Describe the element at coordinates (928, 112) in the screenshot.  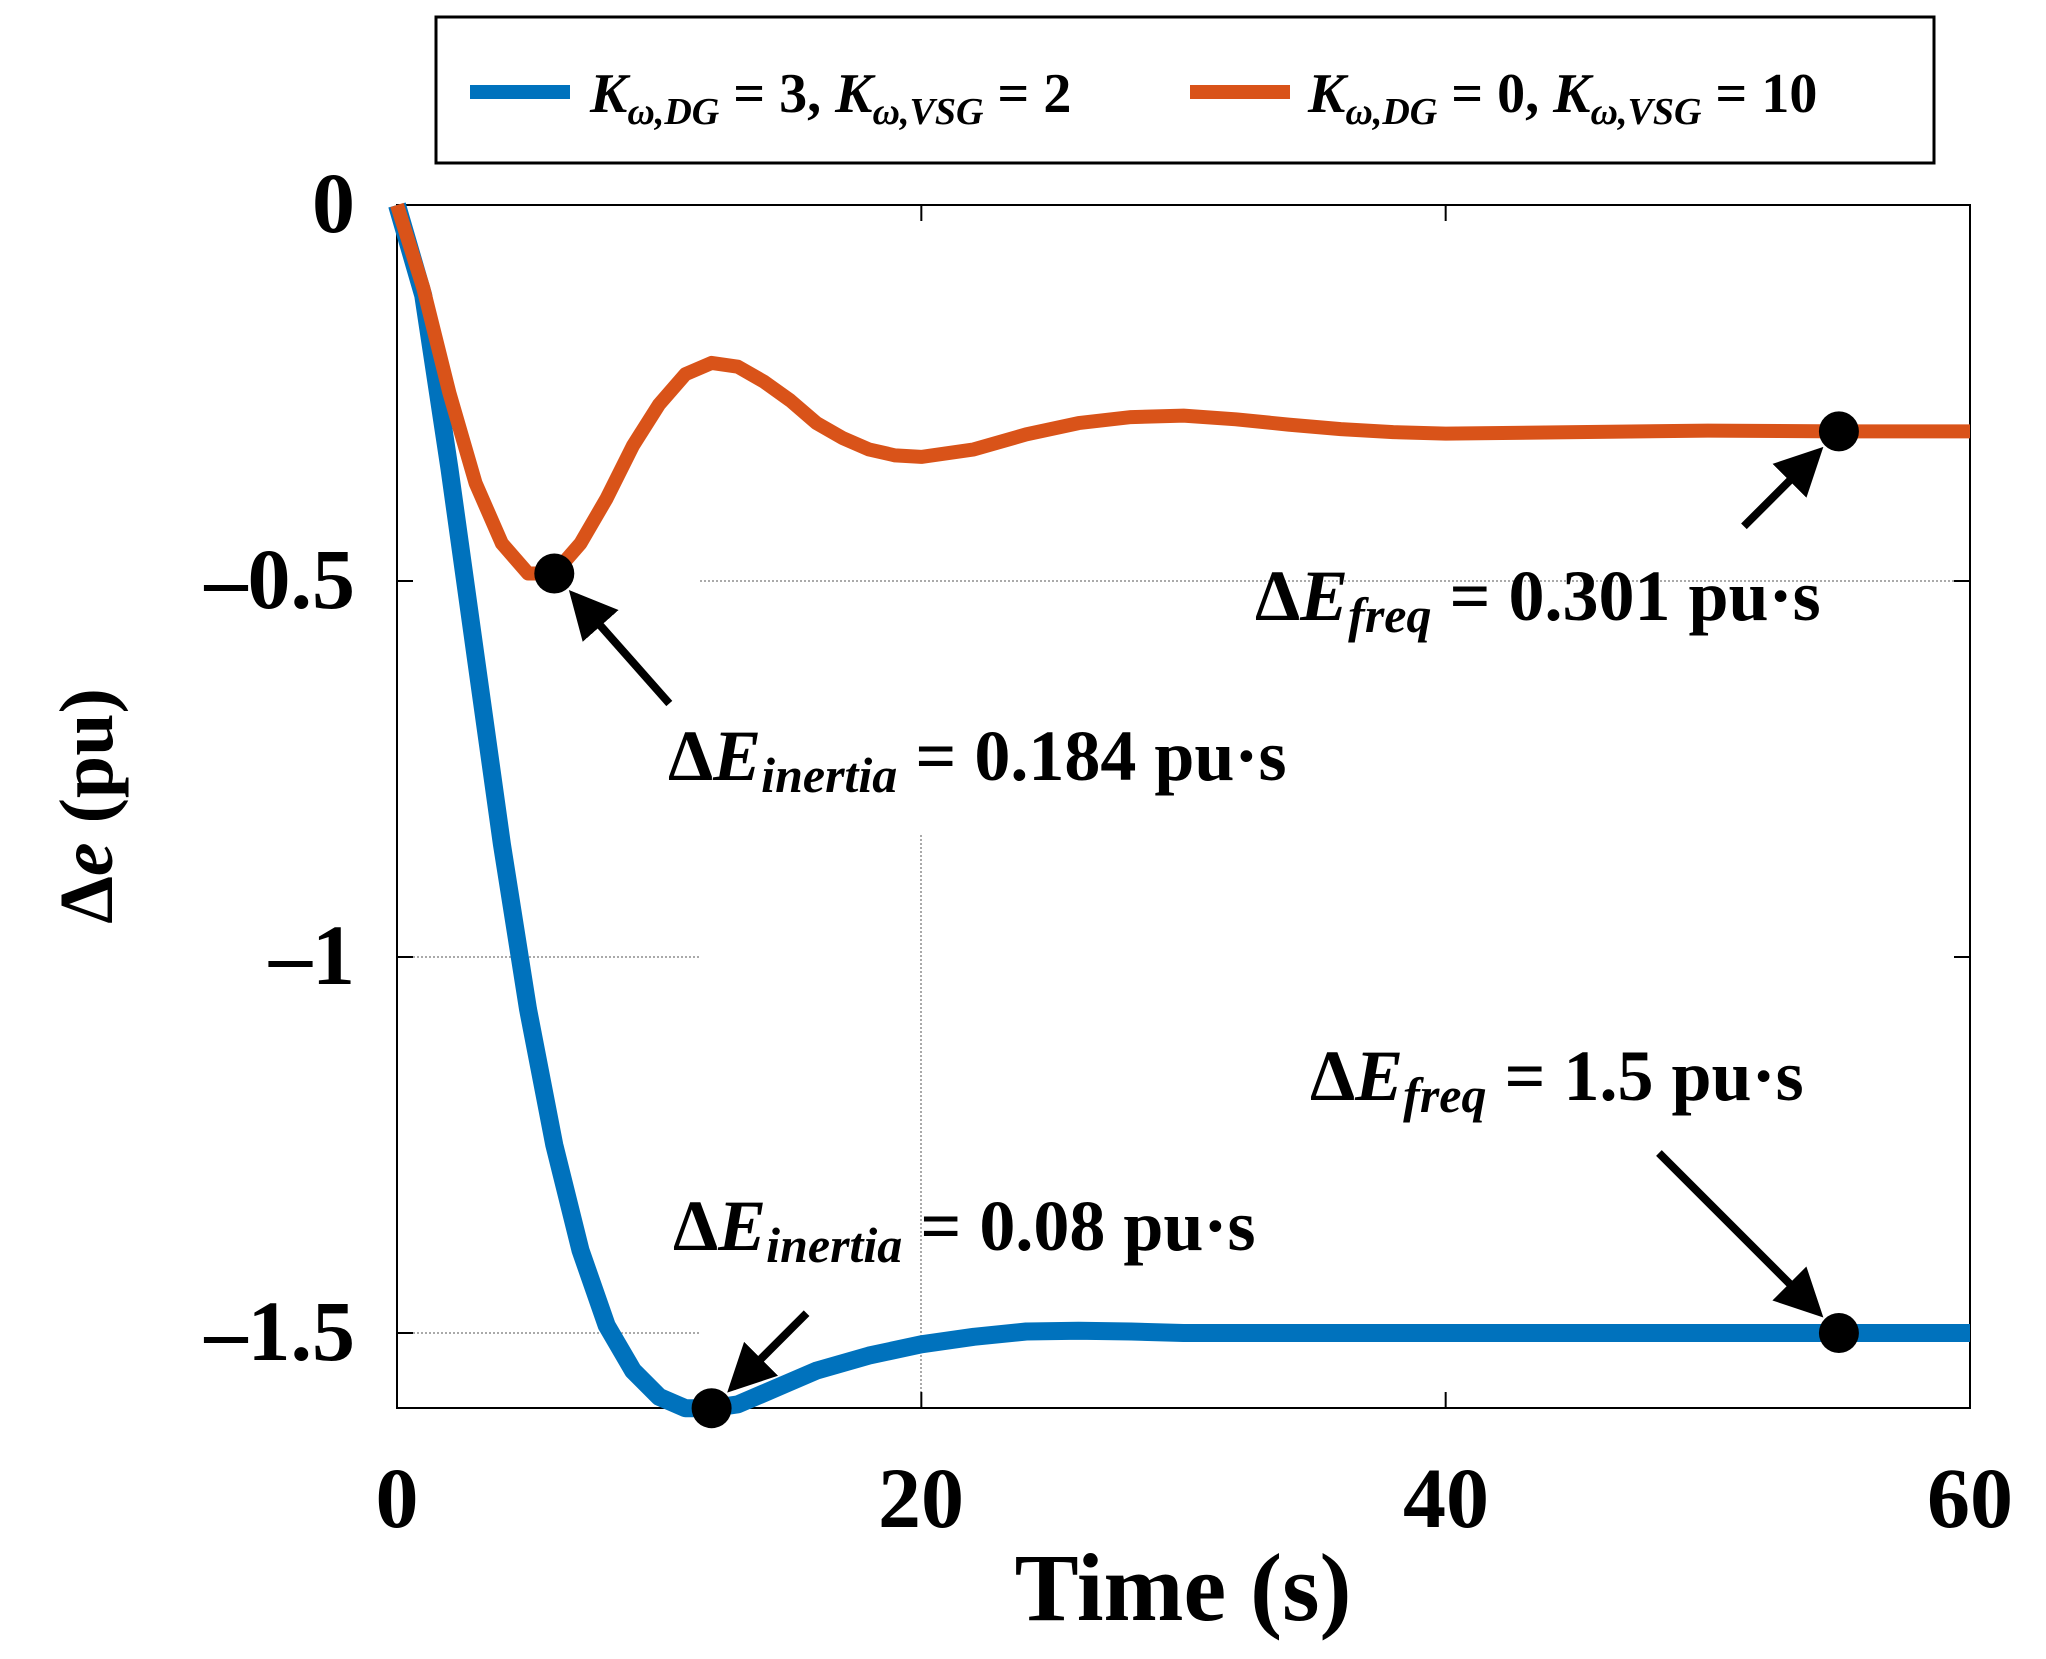
I see `legend-blue-sub2: ω,VSG` at that location.